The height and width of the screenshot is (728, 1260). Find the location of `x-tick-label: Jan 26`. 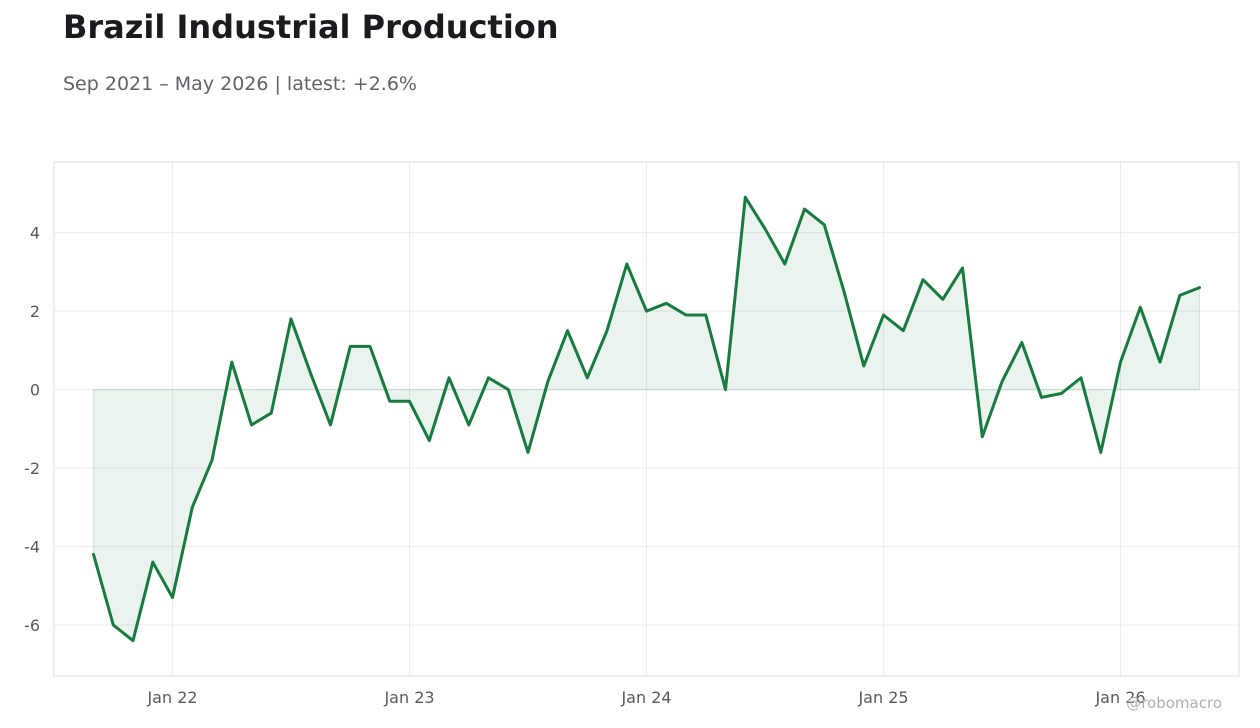

x-tick-label: Jan 26 is located at coordinates (1119, 697).